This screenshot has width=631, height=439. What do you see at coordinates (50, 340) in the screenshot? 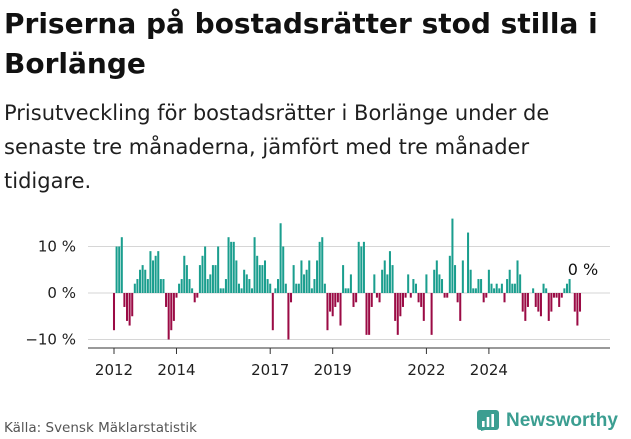
I see `y-tick-label: −10 %` at bounding box center [50, 340].